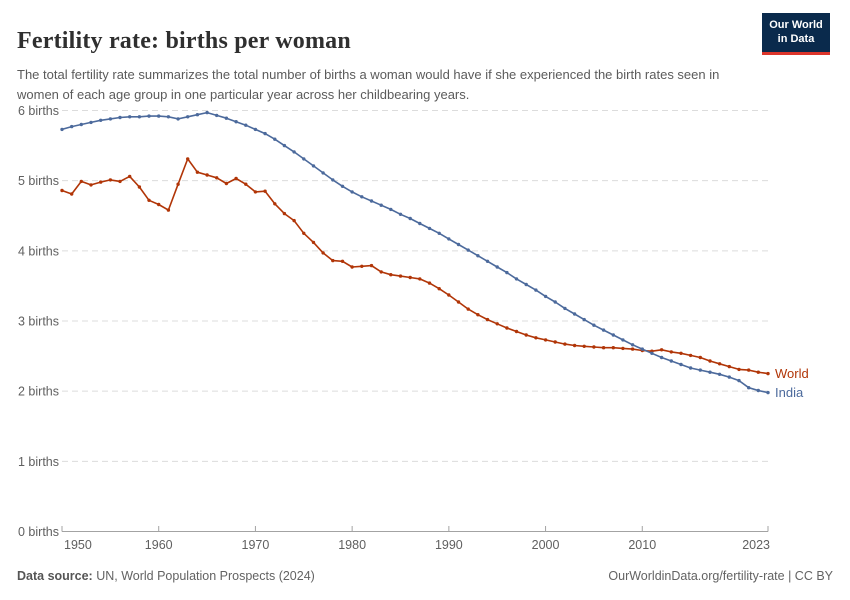  I want to click on data-point-india-1996, so click(507, 272).